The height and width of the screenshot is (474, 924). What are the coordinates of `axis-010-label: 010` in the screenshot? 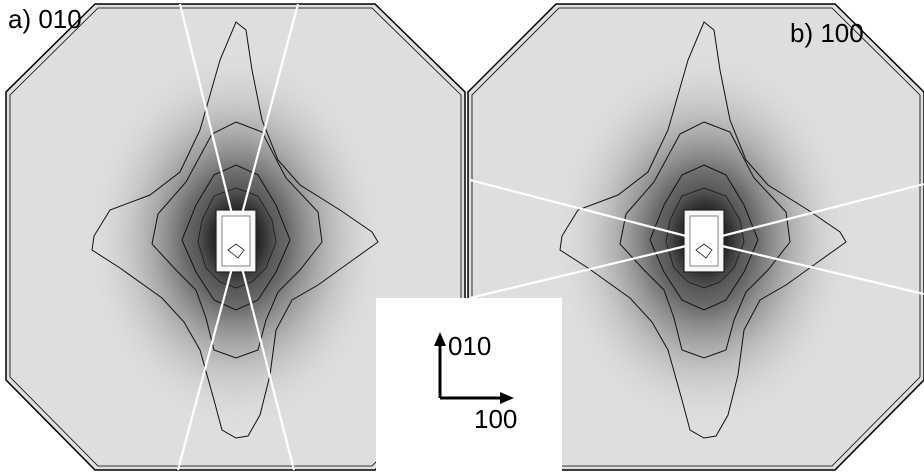 It's located at (470, 346).